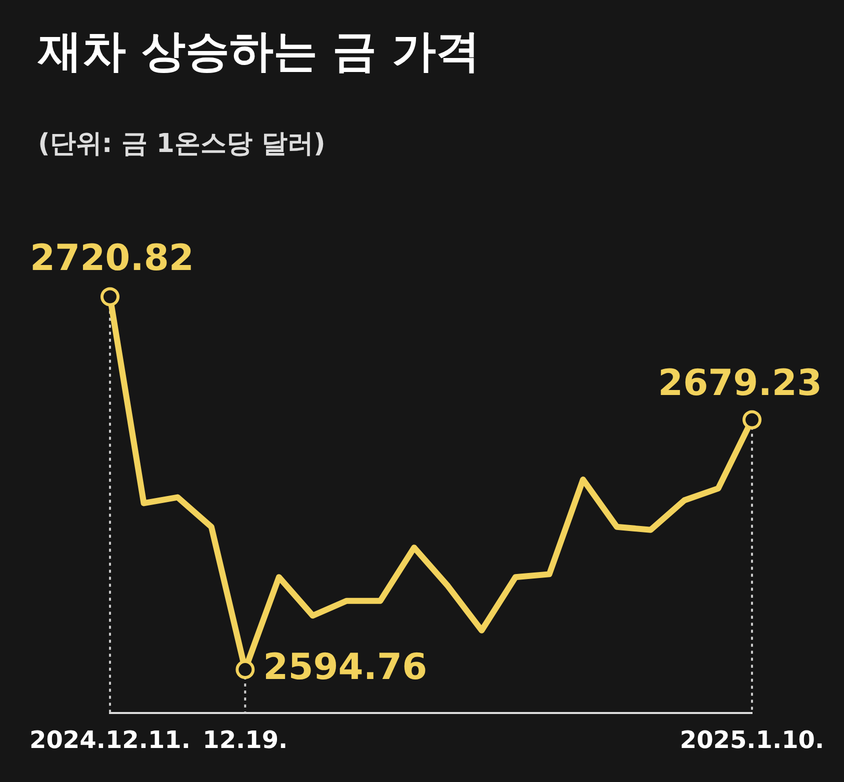 This screenshot has width=844, height=782. What do you see at coordinates (740, 383) in the screenshot?
I see `data-label: 2679.23` at bounding box center [740, 383].